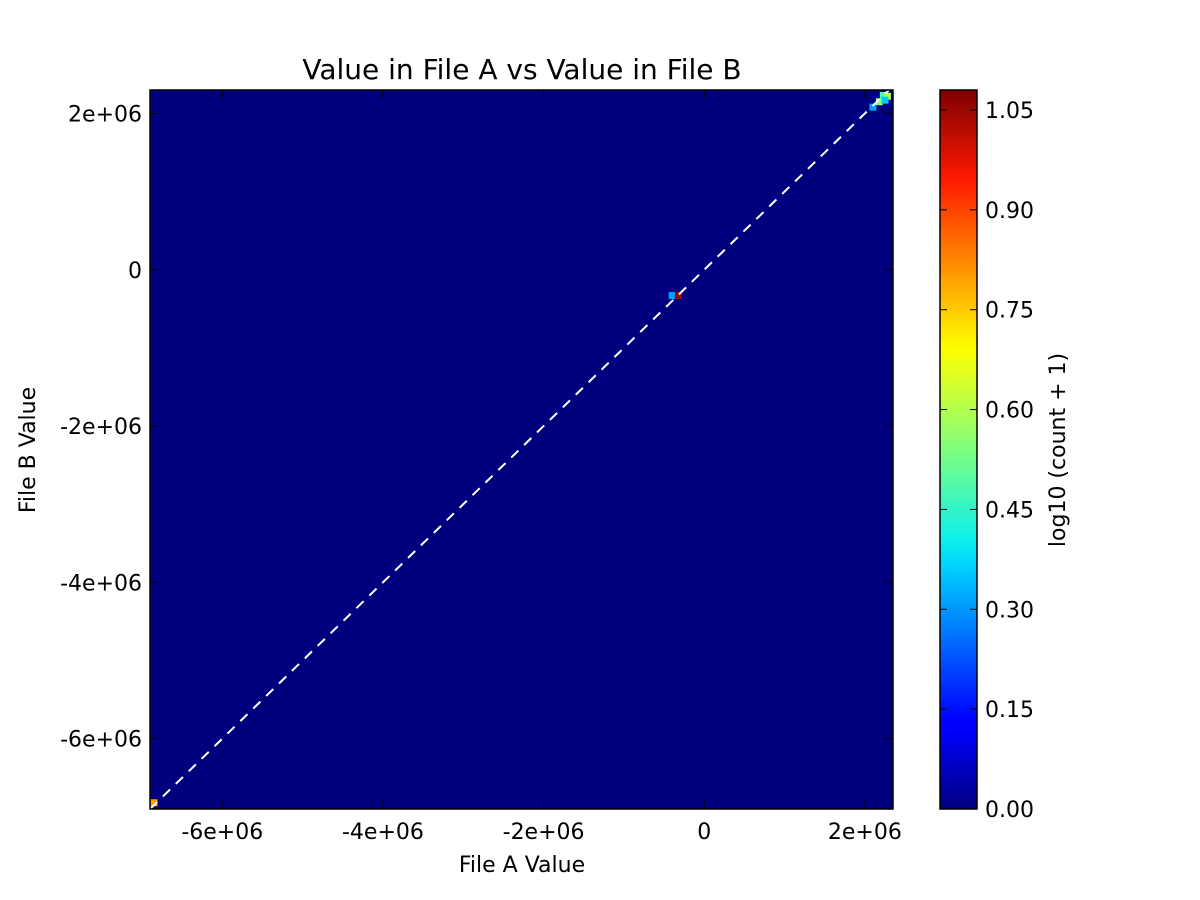 The height and width of the screenshot is (900, 1200). I want to click on colorbar-ticks: 0.00 0.15 0.30 0.45 0.60 0.75 0.90 1.05, so click(987, 461).